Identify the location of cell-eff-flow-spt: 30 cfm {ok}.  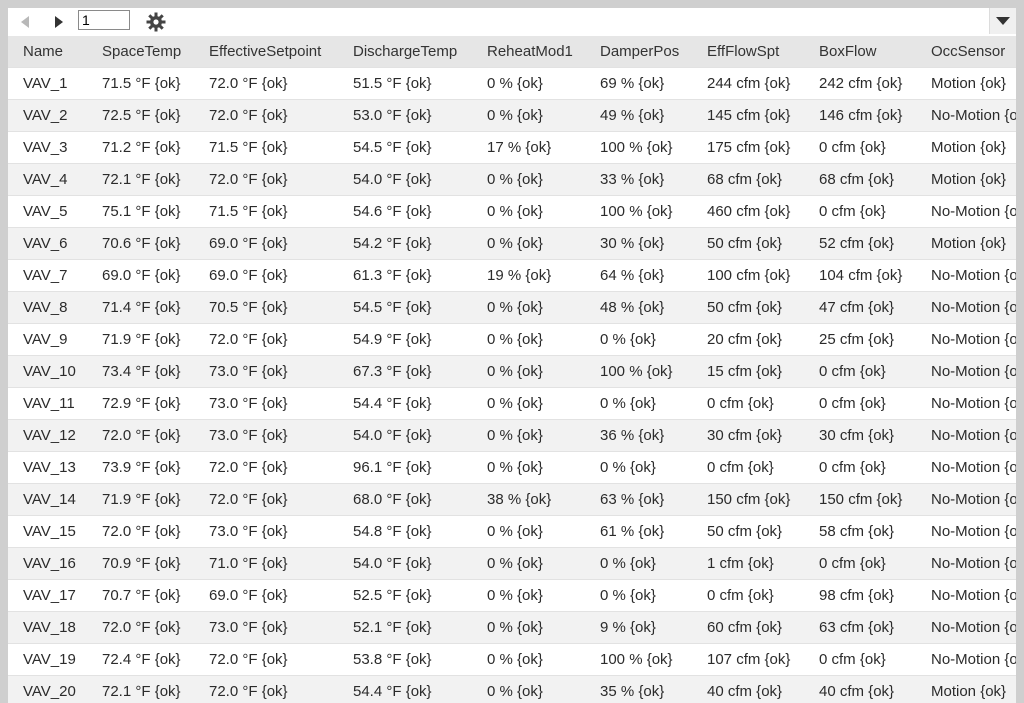
(748, 435).